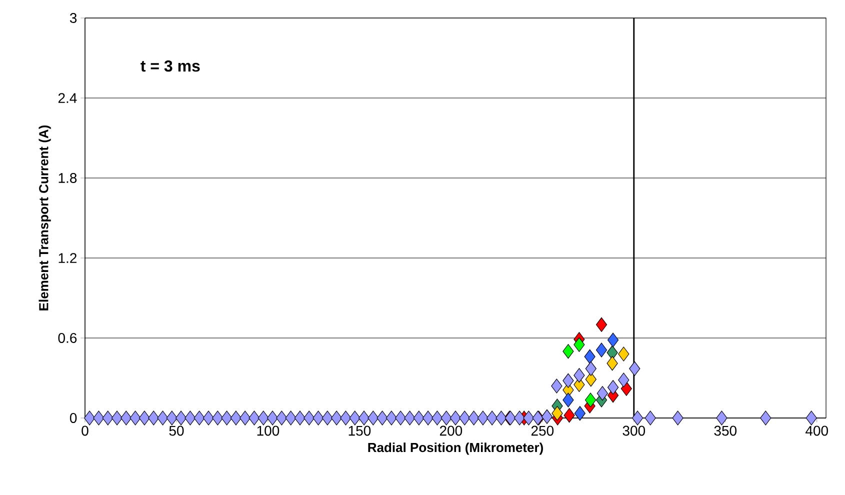  What do you see at coordinates (542, 431) in the screenshot?
I see `x-tick-label: 250` at bounding box center [542, 431].